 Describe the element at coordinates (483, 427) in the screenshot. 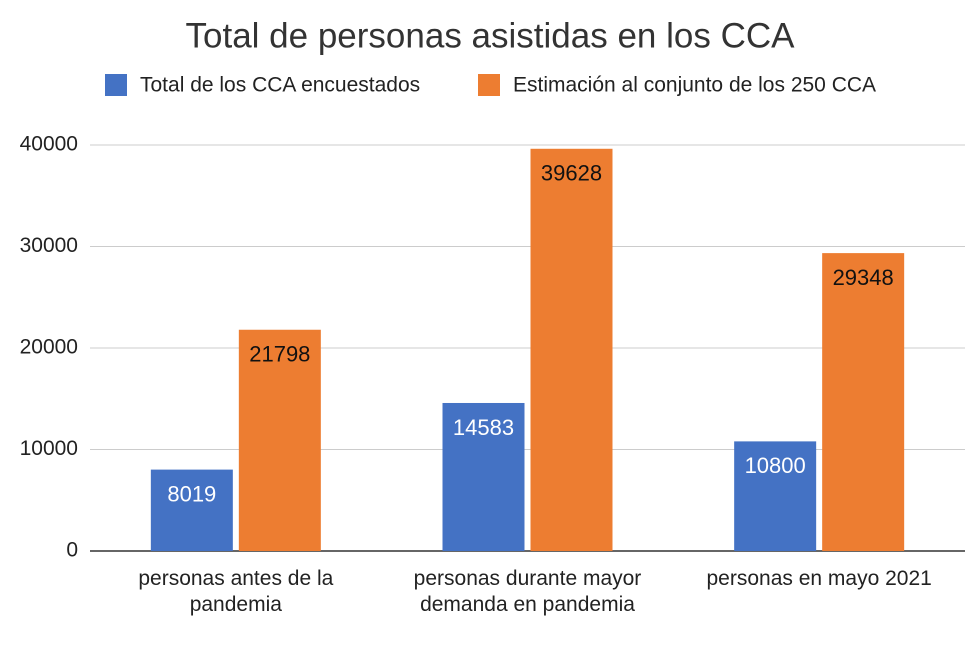

I see `data-label: 14583` at that location.